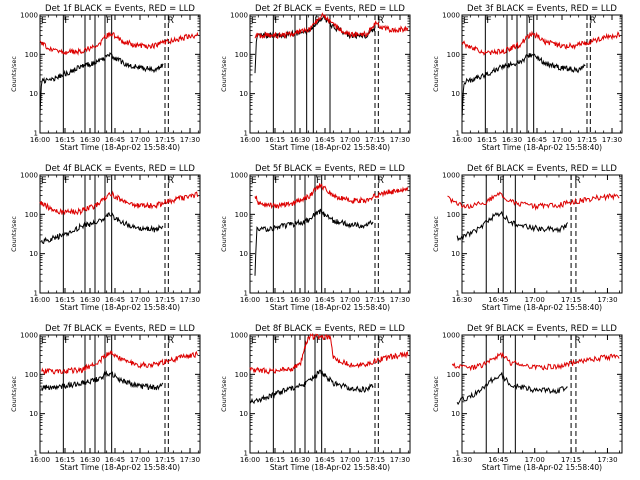 This screenshot has height=480, width=640. I want to click on chart-title: Det 2f BLACK = Events, RED = LLD, so click(330, 9).